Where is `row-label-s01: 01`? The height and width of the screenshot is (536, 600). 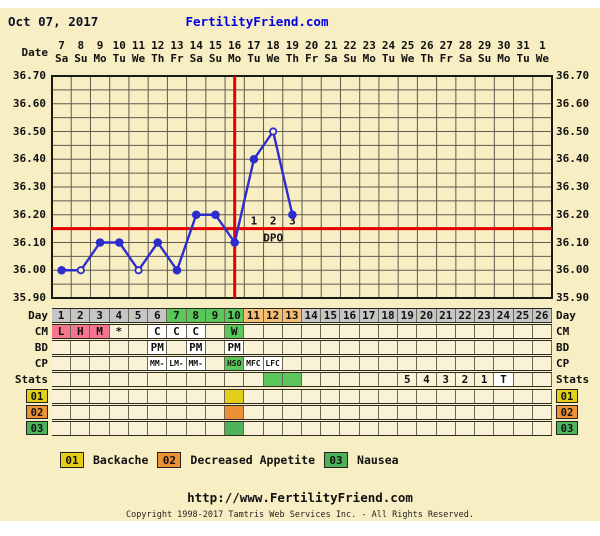 row-label-s01: 01 is located at coordinates (578, 396).